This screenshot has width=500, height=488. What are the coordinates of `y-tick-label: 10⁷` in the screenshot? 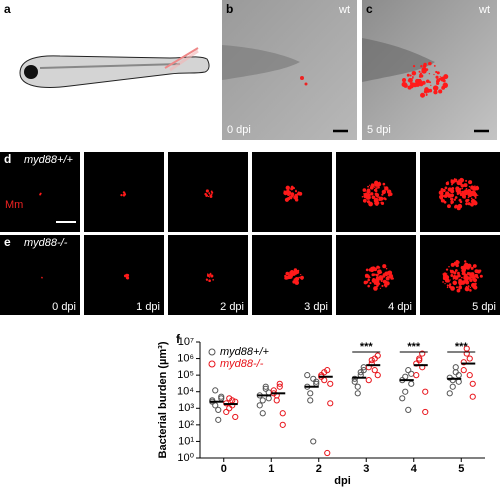 It's located at (186, 342).